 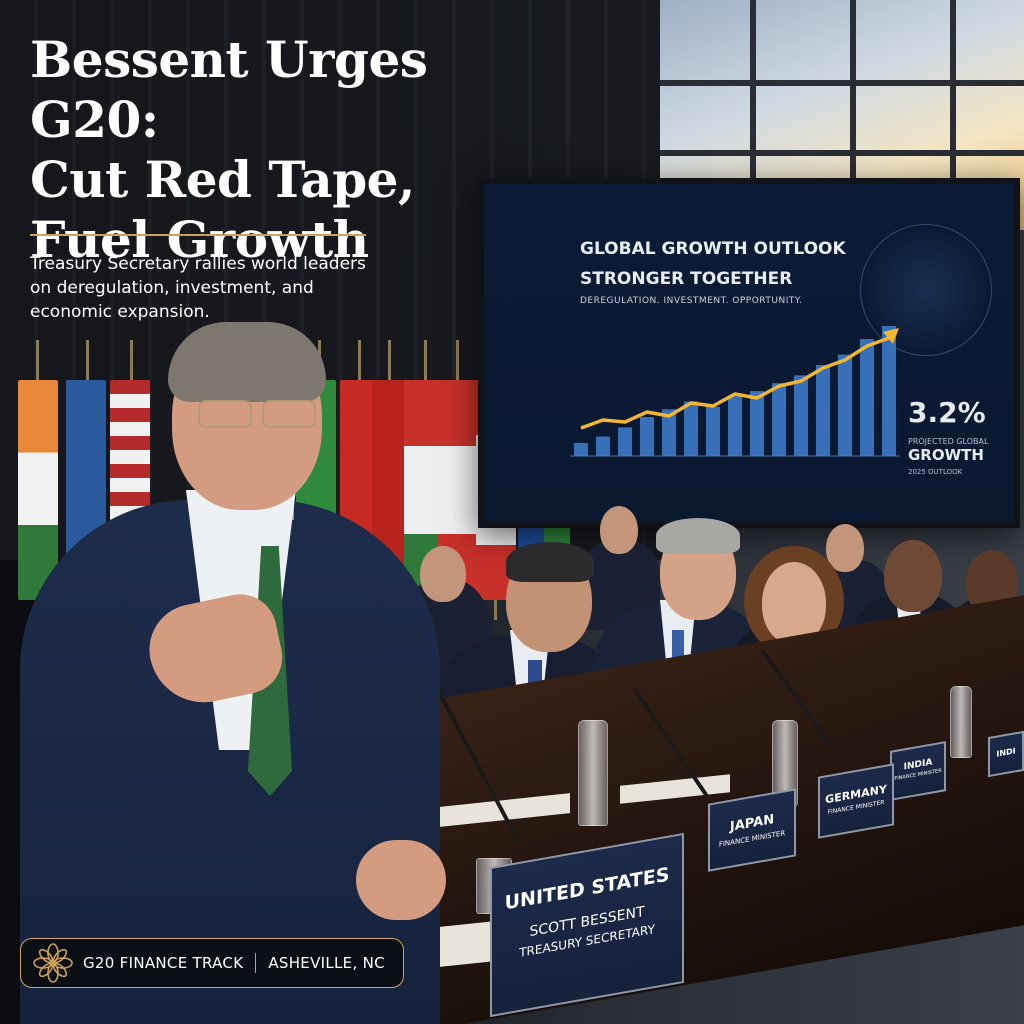 What do you see at coordinates (691, 301) in the screenshot?
I see `screen-tagline: DEREGULATION. INVESTMENT. OPPORTUNITY.` at bounding box center [691, 301].